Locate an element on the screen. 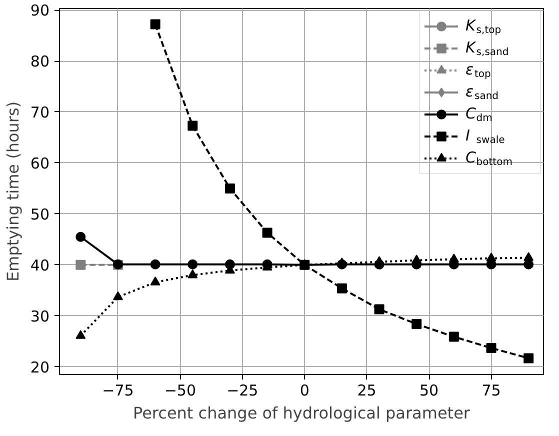 This screenshot has height=436, width=559. y-tick-label: 20 is located at coordinates (40, 367).